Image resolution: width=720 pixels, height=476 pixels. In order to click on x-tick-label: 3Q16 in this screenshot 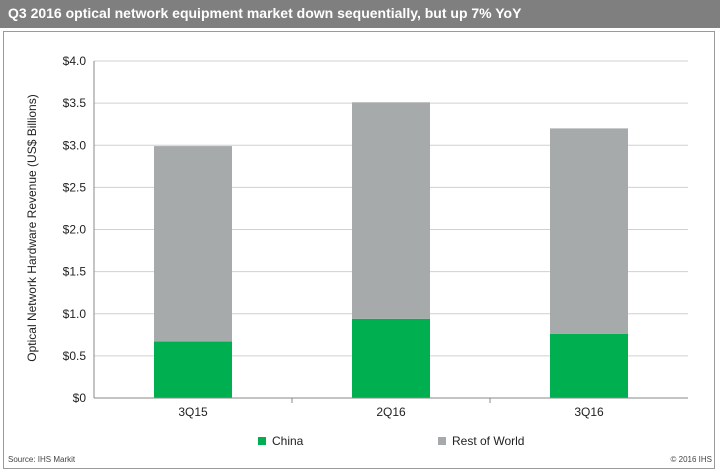, I will do `click(589, 412)`.